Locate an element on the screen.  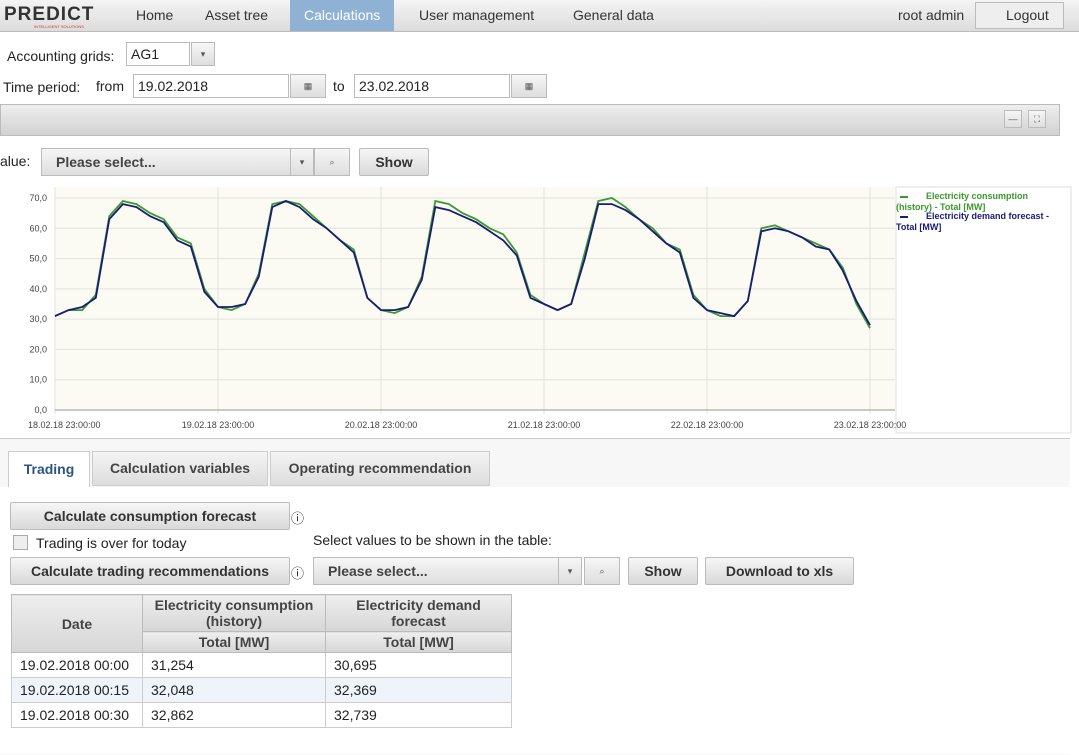
x-tick-label: 20.02.18 23:00:00 is located at coordinates (381, 425).